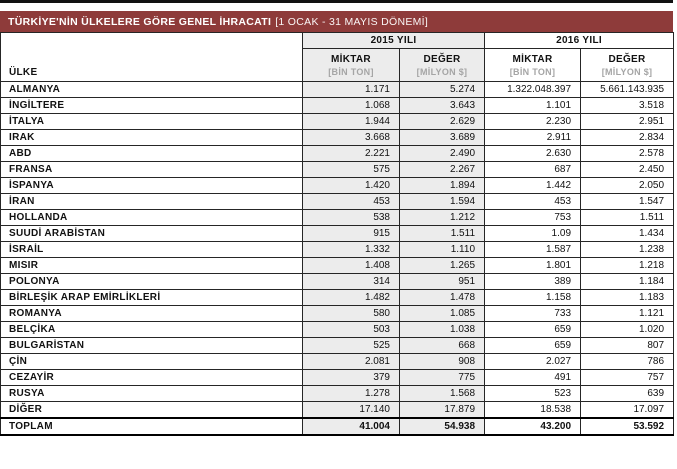 The height and width of the screenshot is (469, 677). Describe the element at coordinates (627, 361) in the screenshot. I see `value-cell: 786` at that location.